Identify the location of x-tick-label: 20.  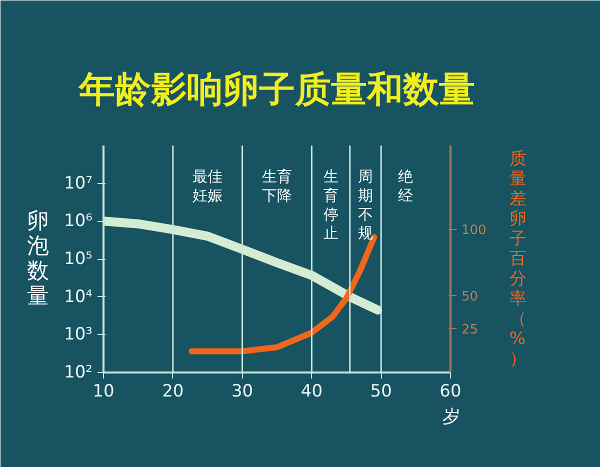
(173, 392).